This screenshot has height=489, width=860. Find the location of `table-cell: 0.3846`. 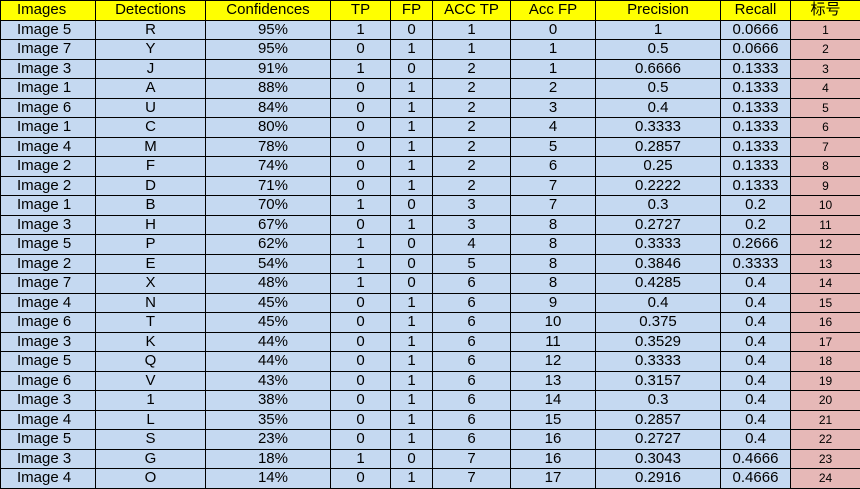

table-cell: 0.3846 is located at coordinates (658, 263).